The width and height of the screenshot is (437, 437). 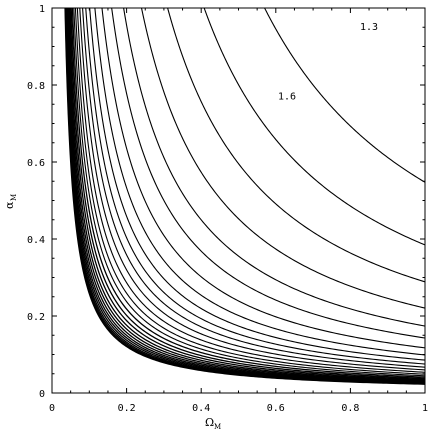 What do you see at coordinates (42, 394) in the screenshot?
I see `y-tick-label: 0` at bounding box center [42, 394].